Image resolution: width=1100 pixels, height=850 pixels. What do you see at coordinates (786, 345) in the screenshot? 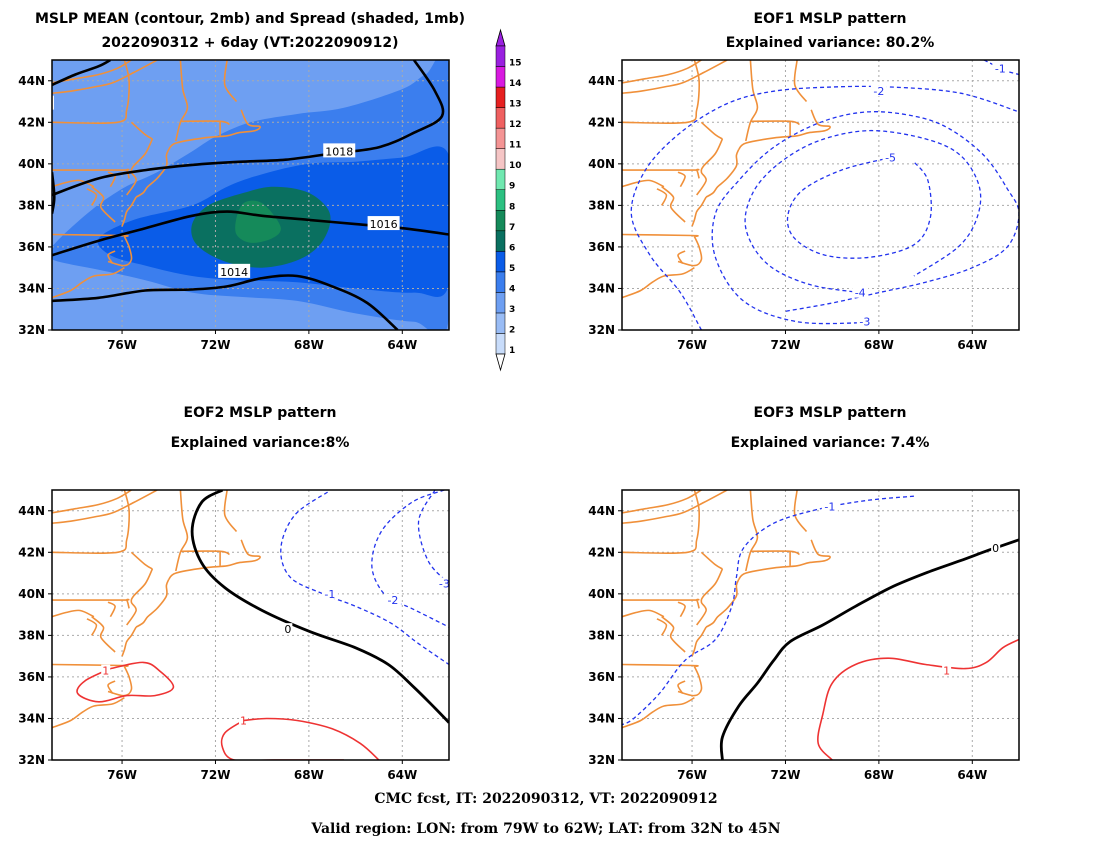
I see `x-tick-label: 72W` at bounding box center [786, 345].